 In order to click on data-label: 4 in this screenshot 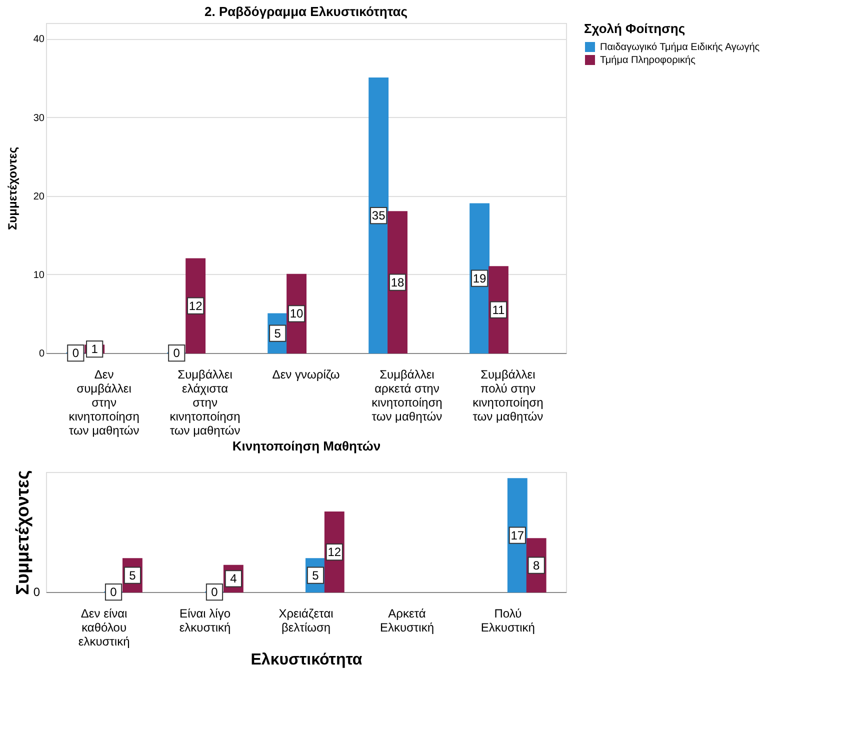, I will do `click(234, 579)`.